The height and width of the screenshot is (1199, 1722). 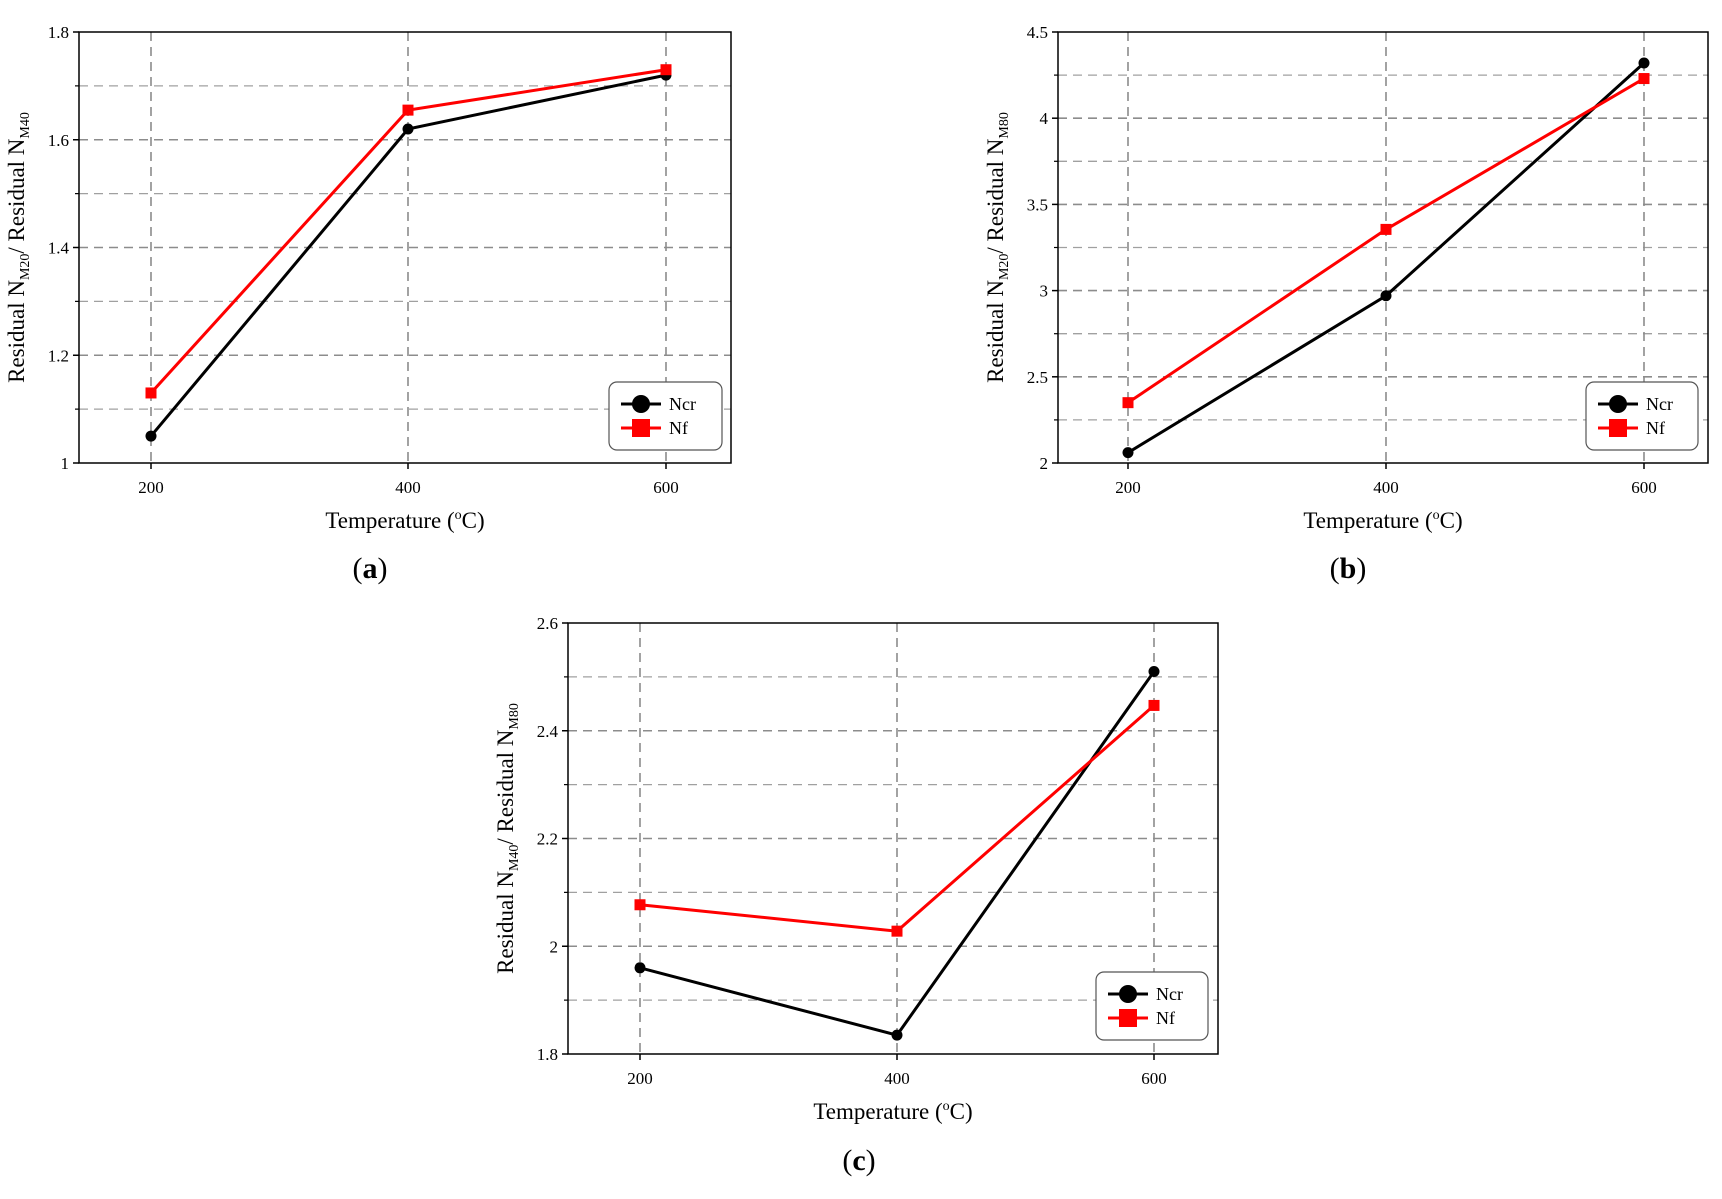 I want to click on y-tick-label: 4.5, so click(x=1037, y=32).